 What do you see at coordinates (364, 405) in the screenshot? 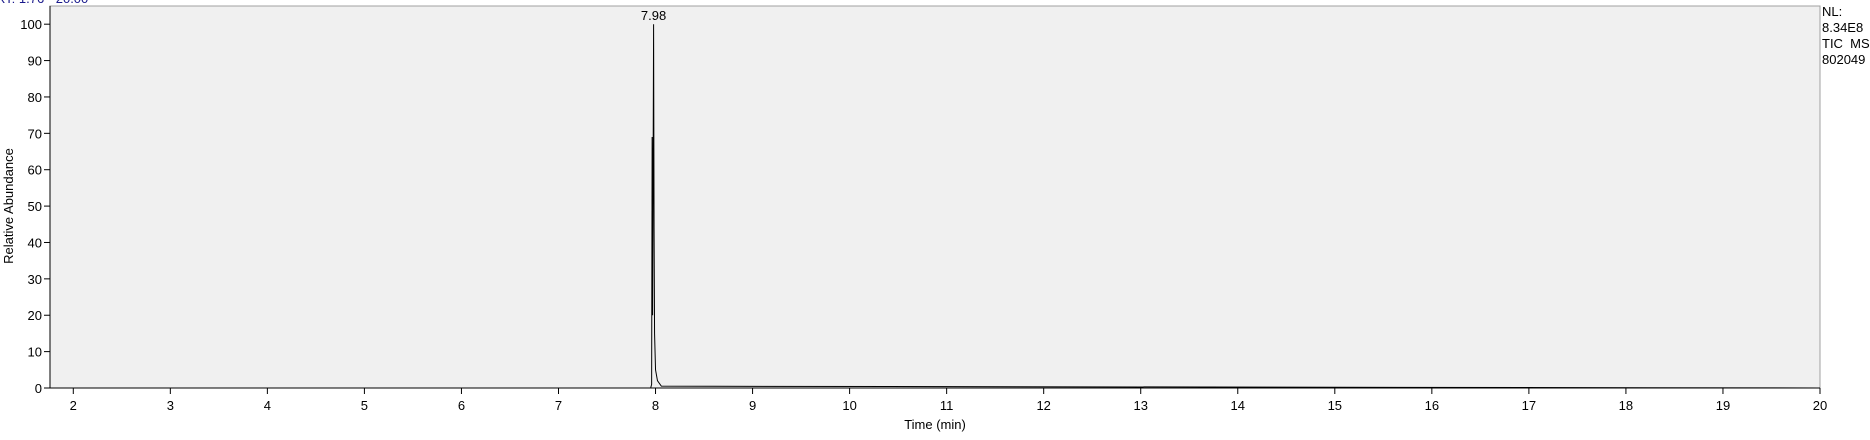
I see `x-tick-label: 5` at bounding box center [364, 405].